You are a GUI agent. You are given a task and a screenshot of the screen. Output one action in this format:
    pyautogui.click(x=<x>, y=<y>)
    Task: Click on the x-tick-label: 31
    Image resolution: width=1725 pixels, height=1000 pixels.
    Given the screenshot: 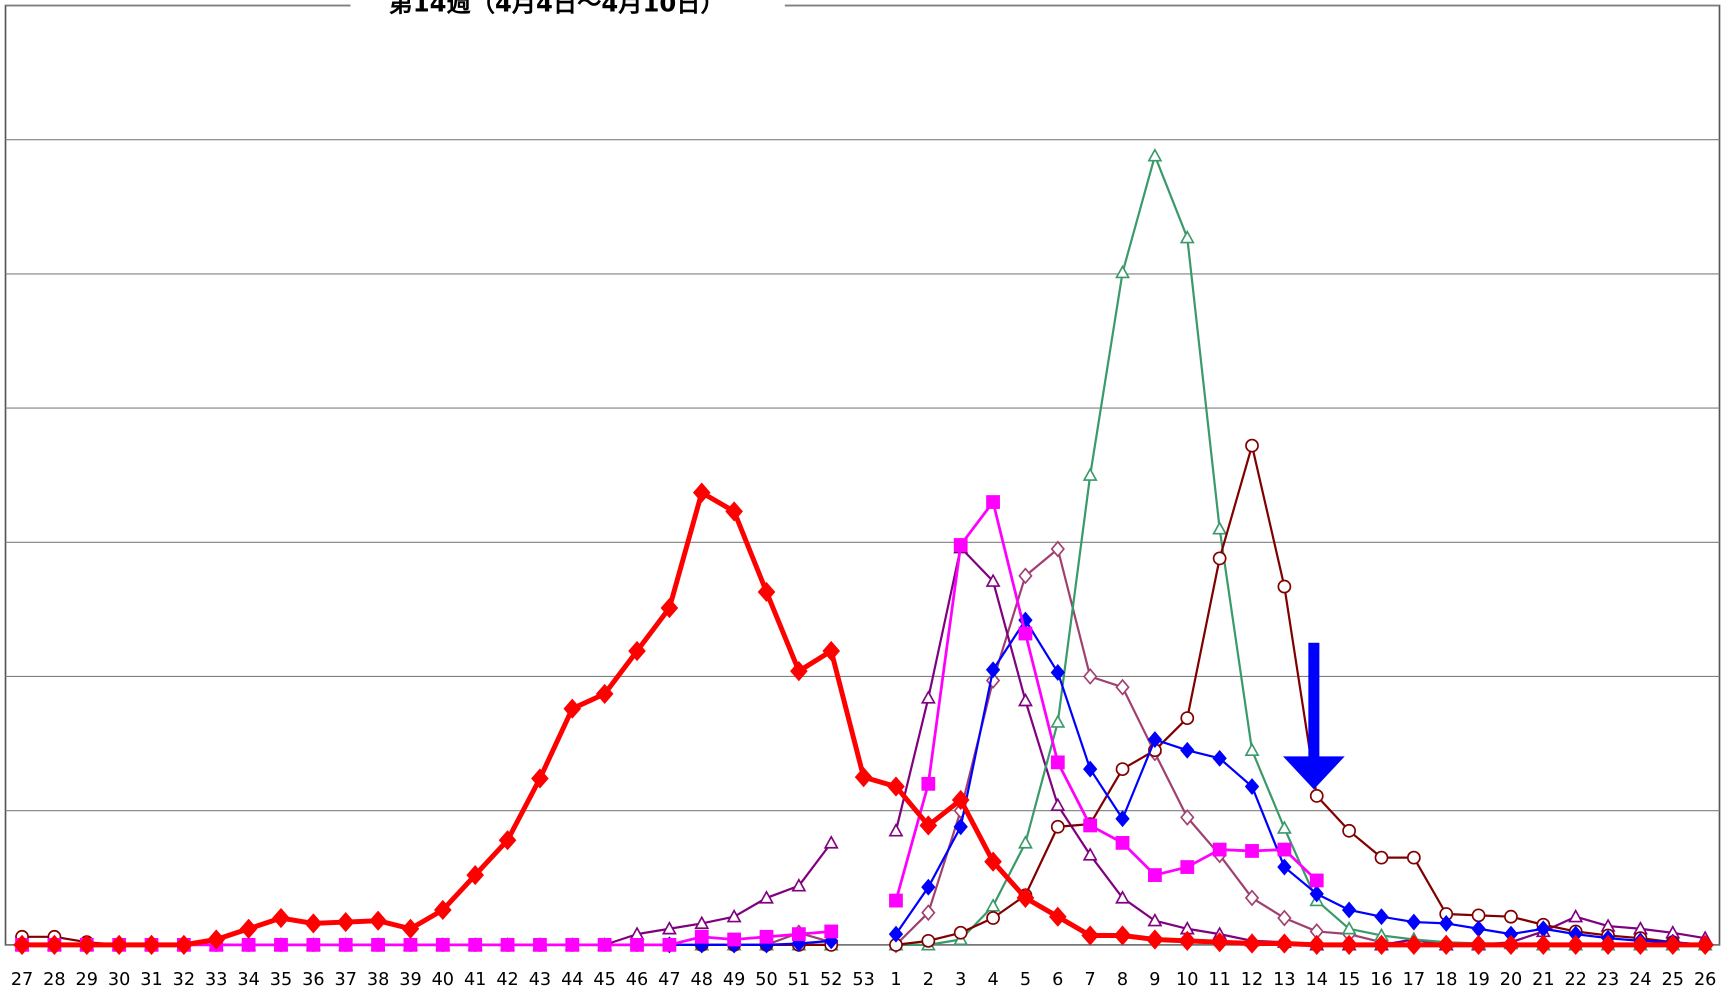 What is the action you would take?
    pyautogui.click(x=151, y=980)
    